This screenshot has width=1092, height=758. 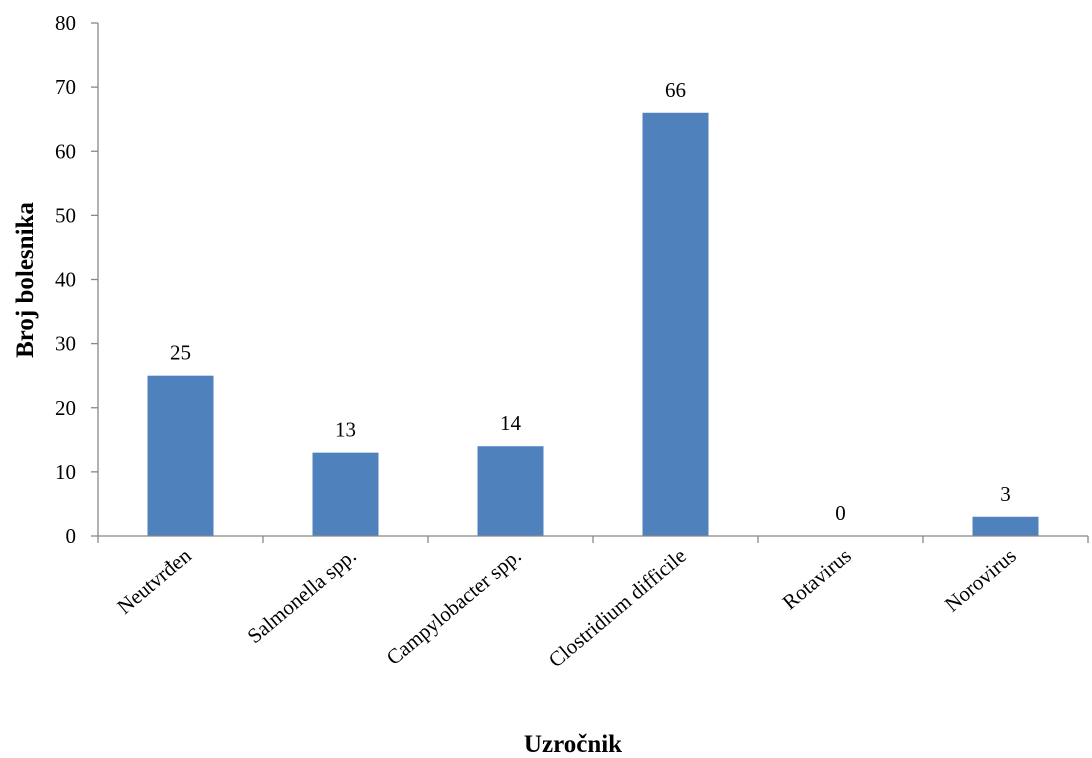 What do you see at coordinates (65, 344) in the screenshot?
I see `y-tick-label: 30` at bounding box center [65, 344].